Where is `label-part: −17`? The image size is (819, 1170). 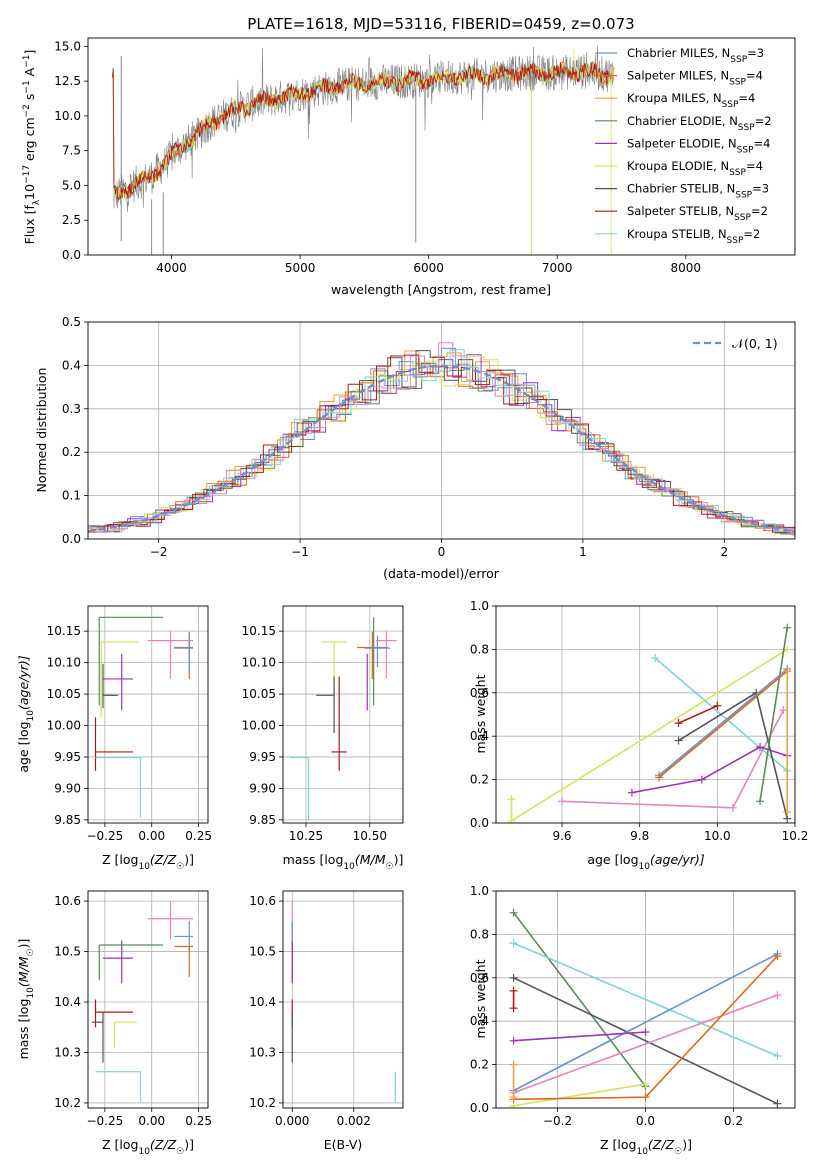
label-part: −17 is located at coordinates (27, 174).